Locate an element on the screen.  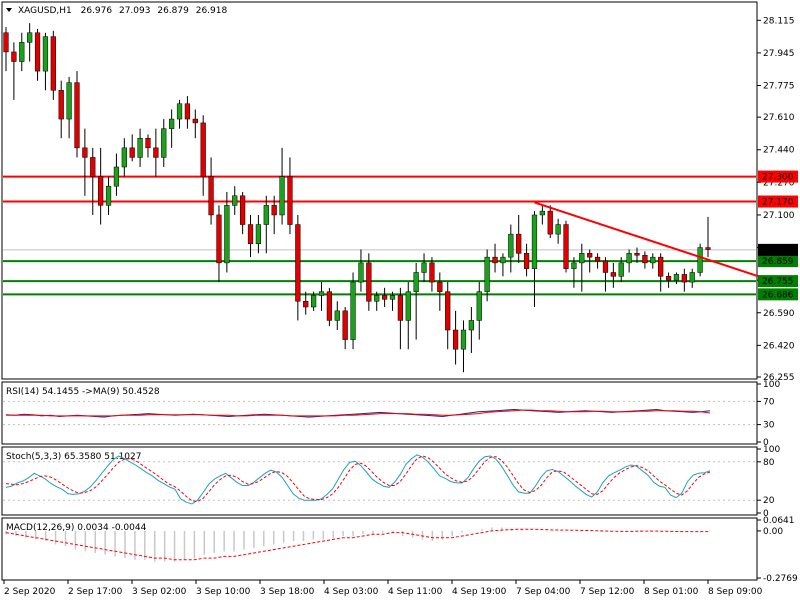
stoch-tick-label: 80 is located at coordinates (769, 463).